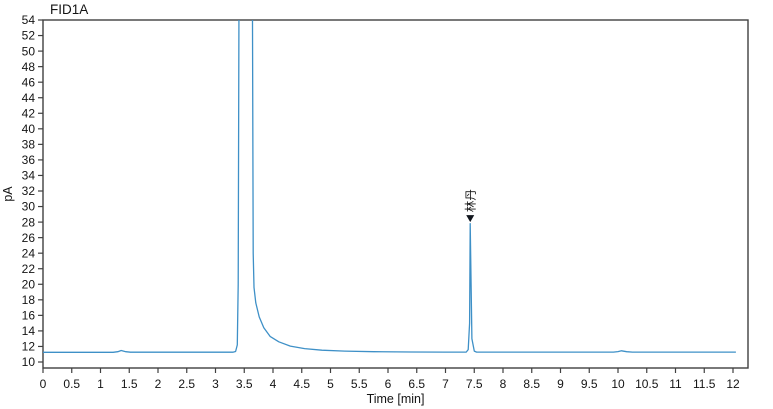  I want to click on x-tick-label: 1.5, so click(129, 384).